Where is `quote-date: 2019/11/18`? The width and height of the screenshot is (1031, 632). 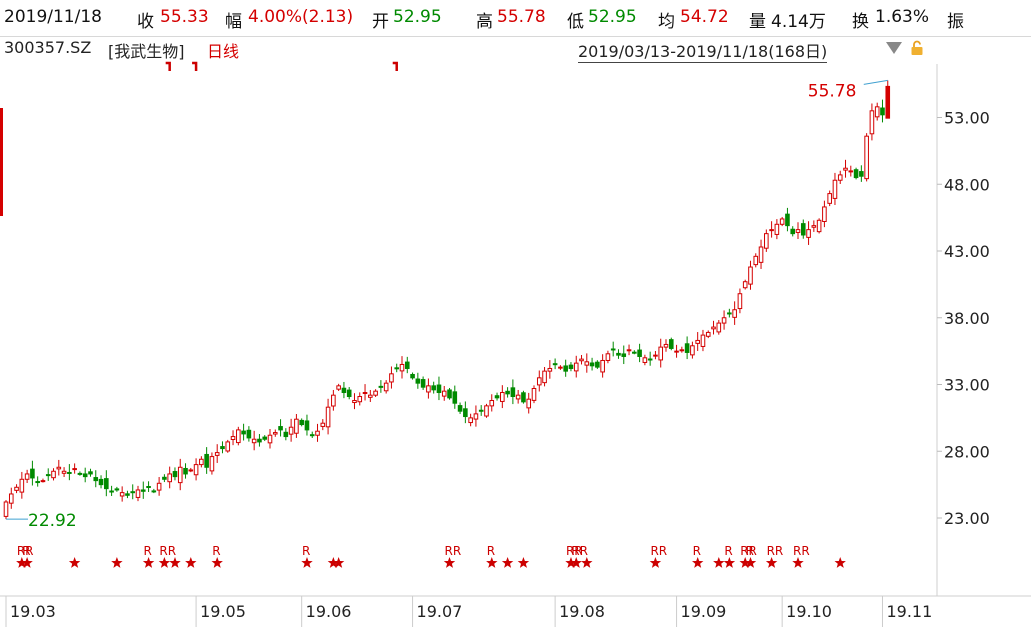 quote-date: 2019/11/18 is located at coordinates (53, 17).